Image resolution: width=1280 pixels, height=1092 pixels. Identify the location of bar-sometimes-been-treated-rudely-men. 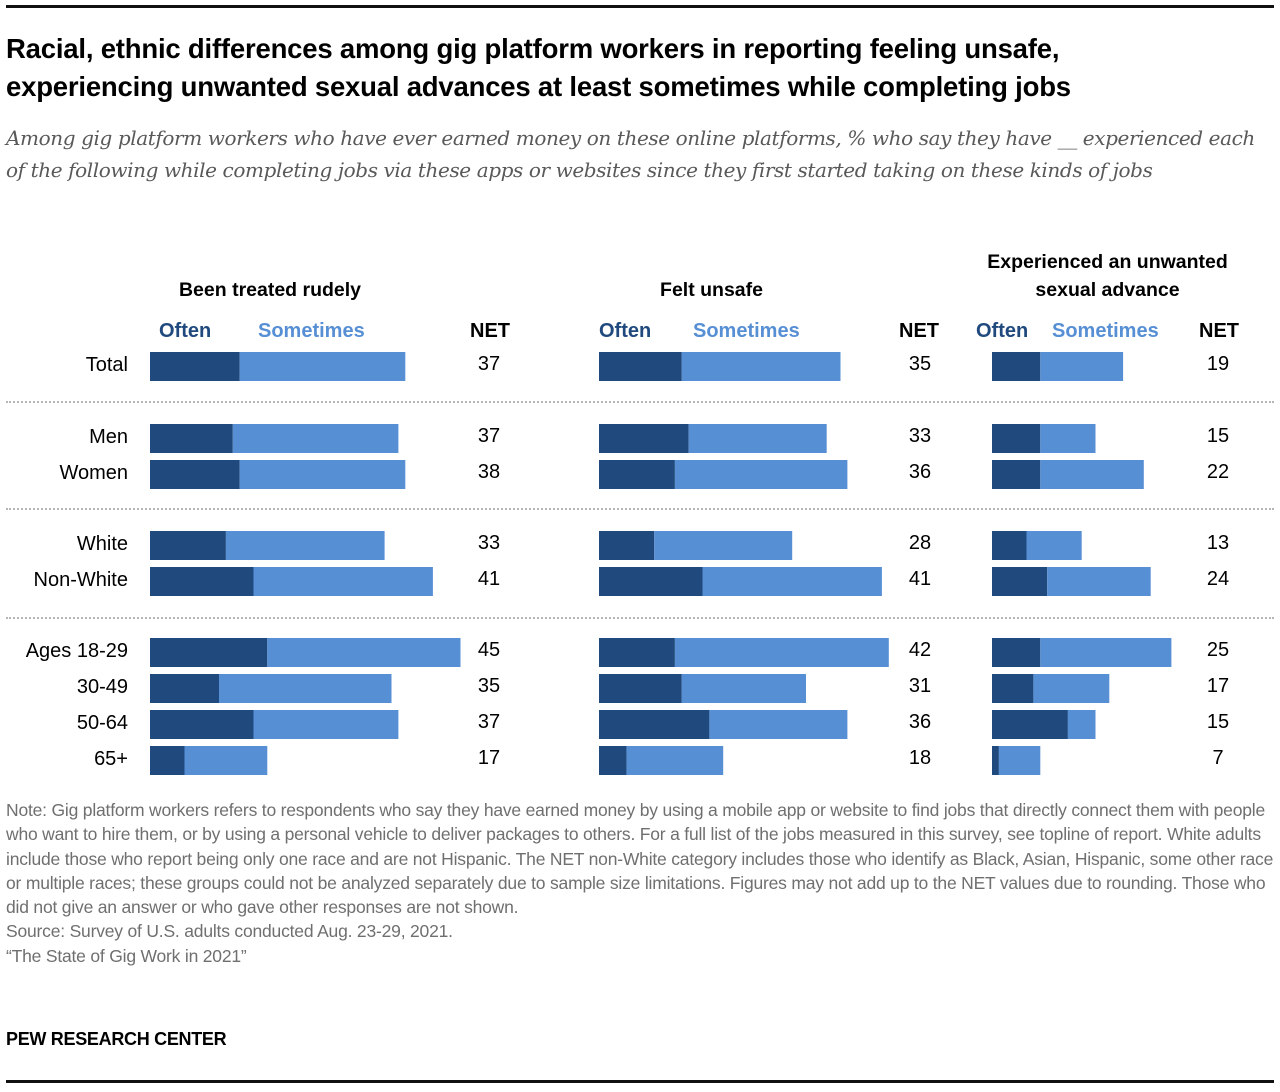
(315, 438).